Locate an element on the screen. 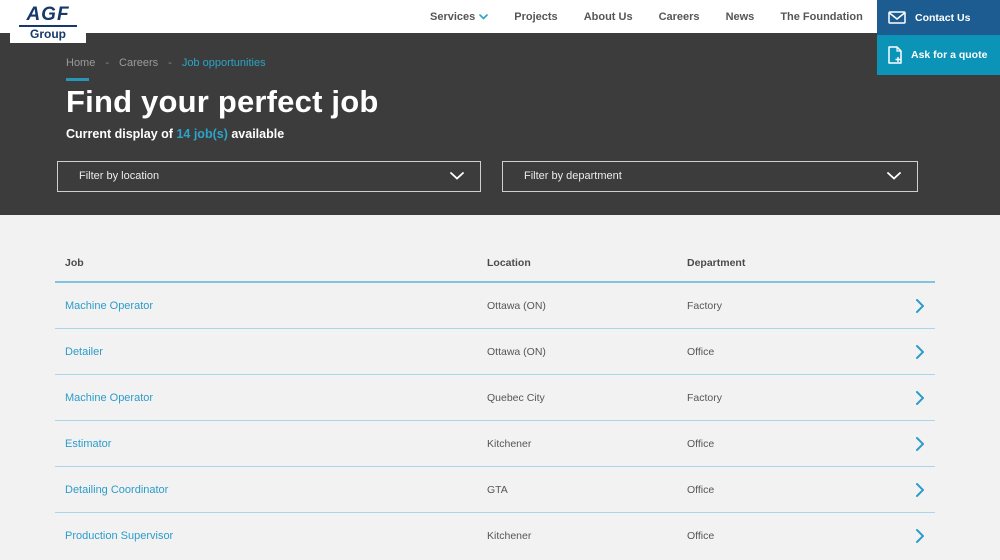 The height and width of the screenshot is (560, 1000). envelope-icon is located at coordinates (897, 17).